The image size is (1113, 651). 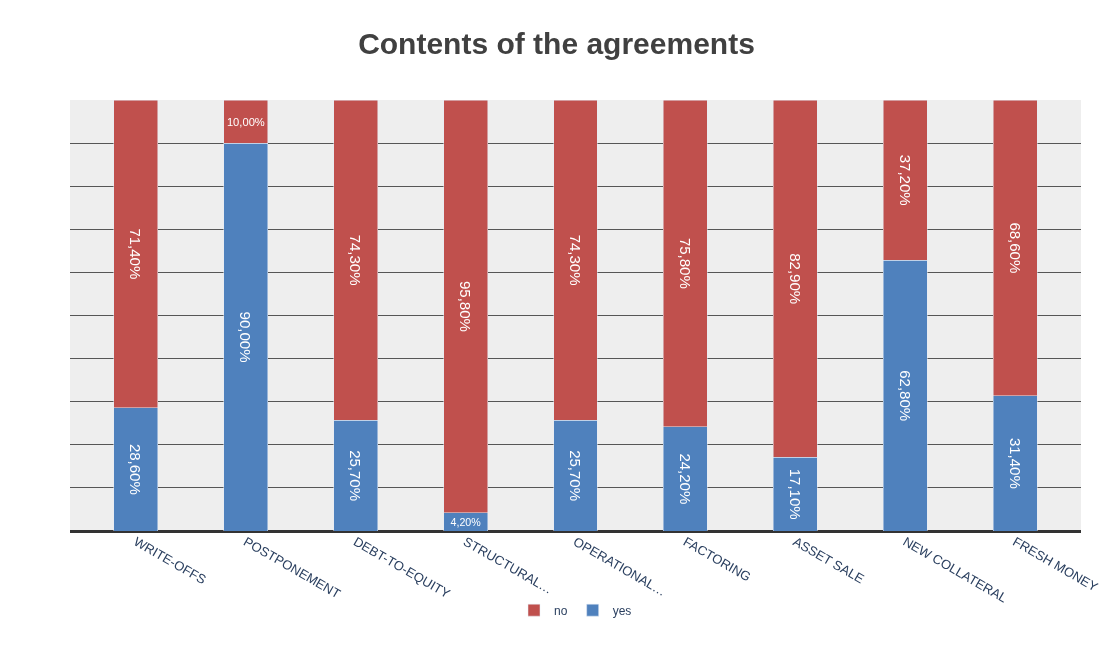 What do you see at coordinates (905, 180) in the screenshot?
I see `data-label: 37,20%` at bounding box center [905, 180].